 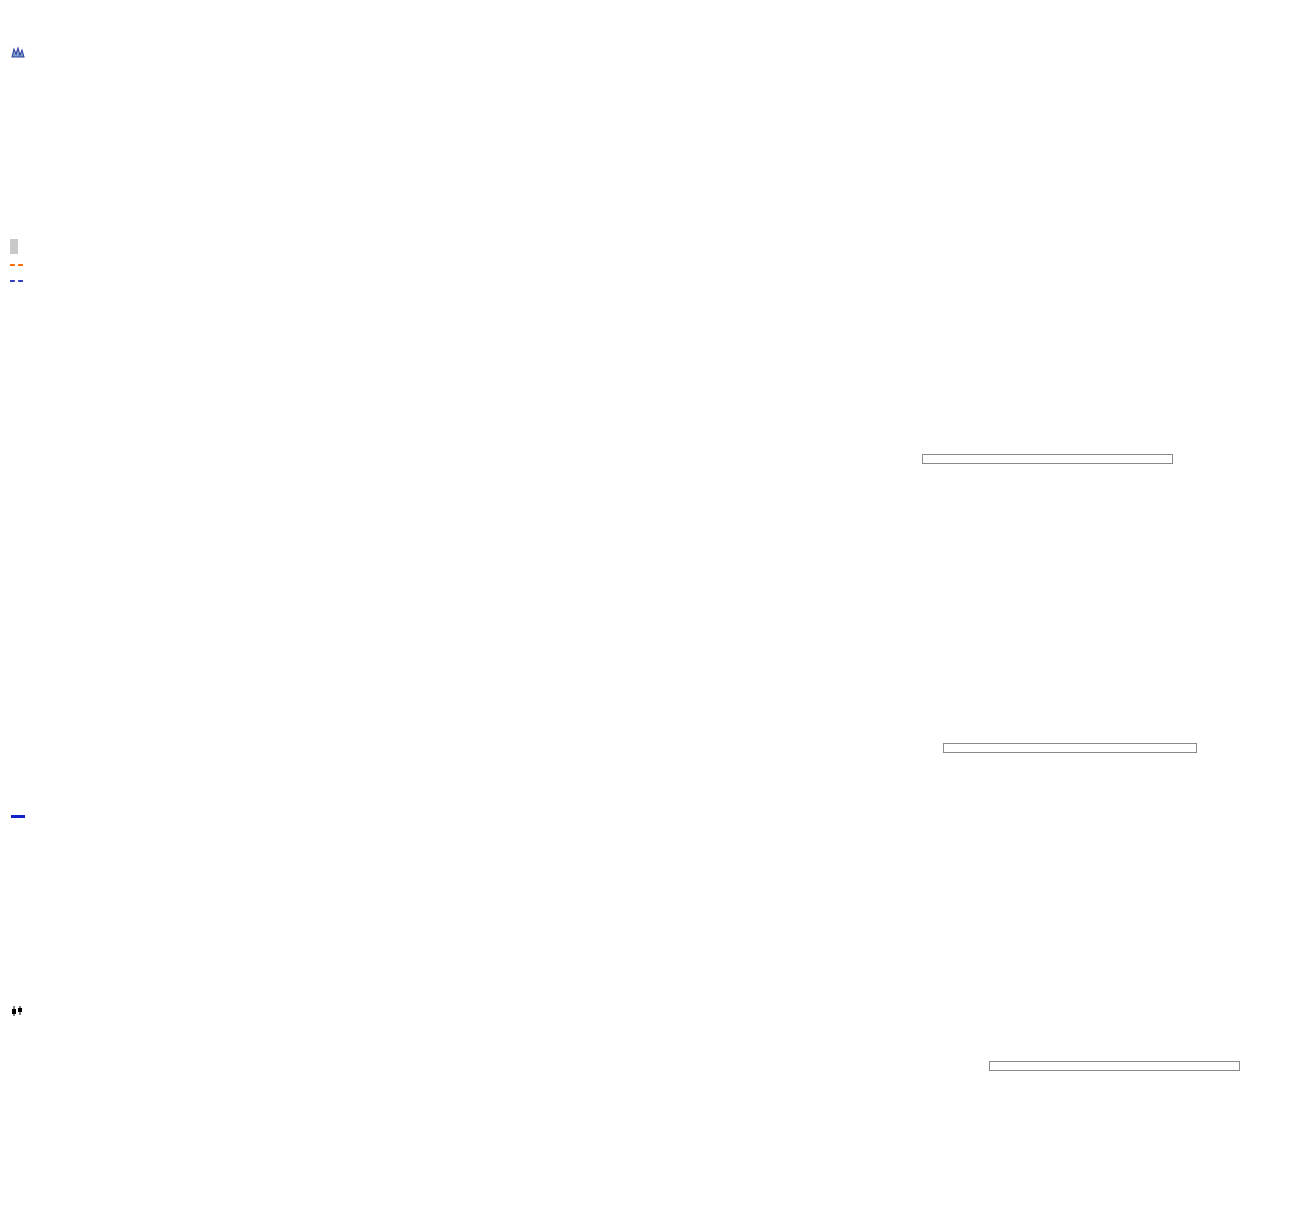 What do you see at coordinates (1047, 459) in the screenshot?
I see `annotation-moving-average` at bounding box center [1047, 459].